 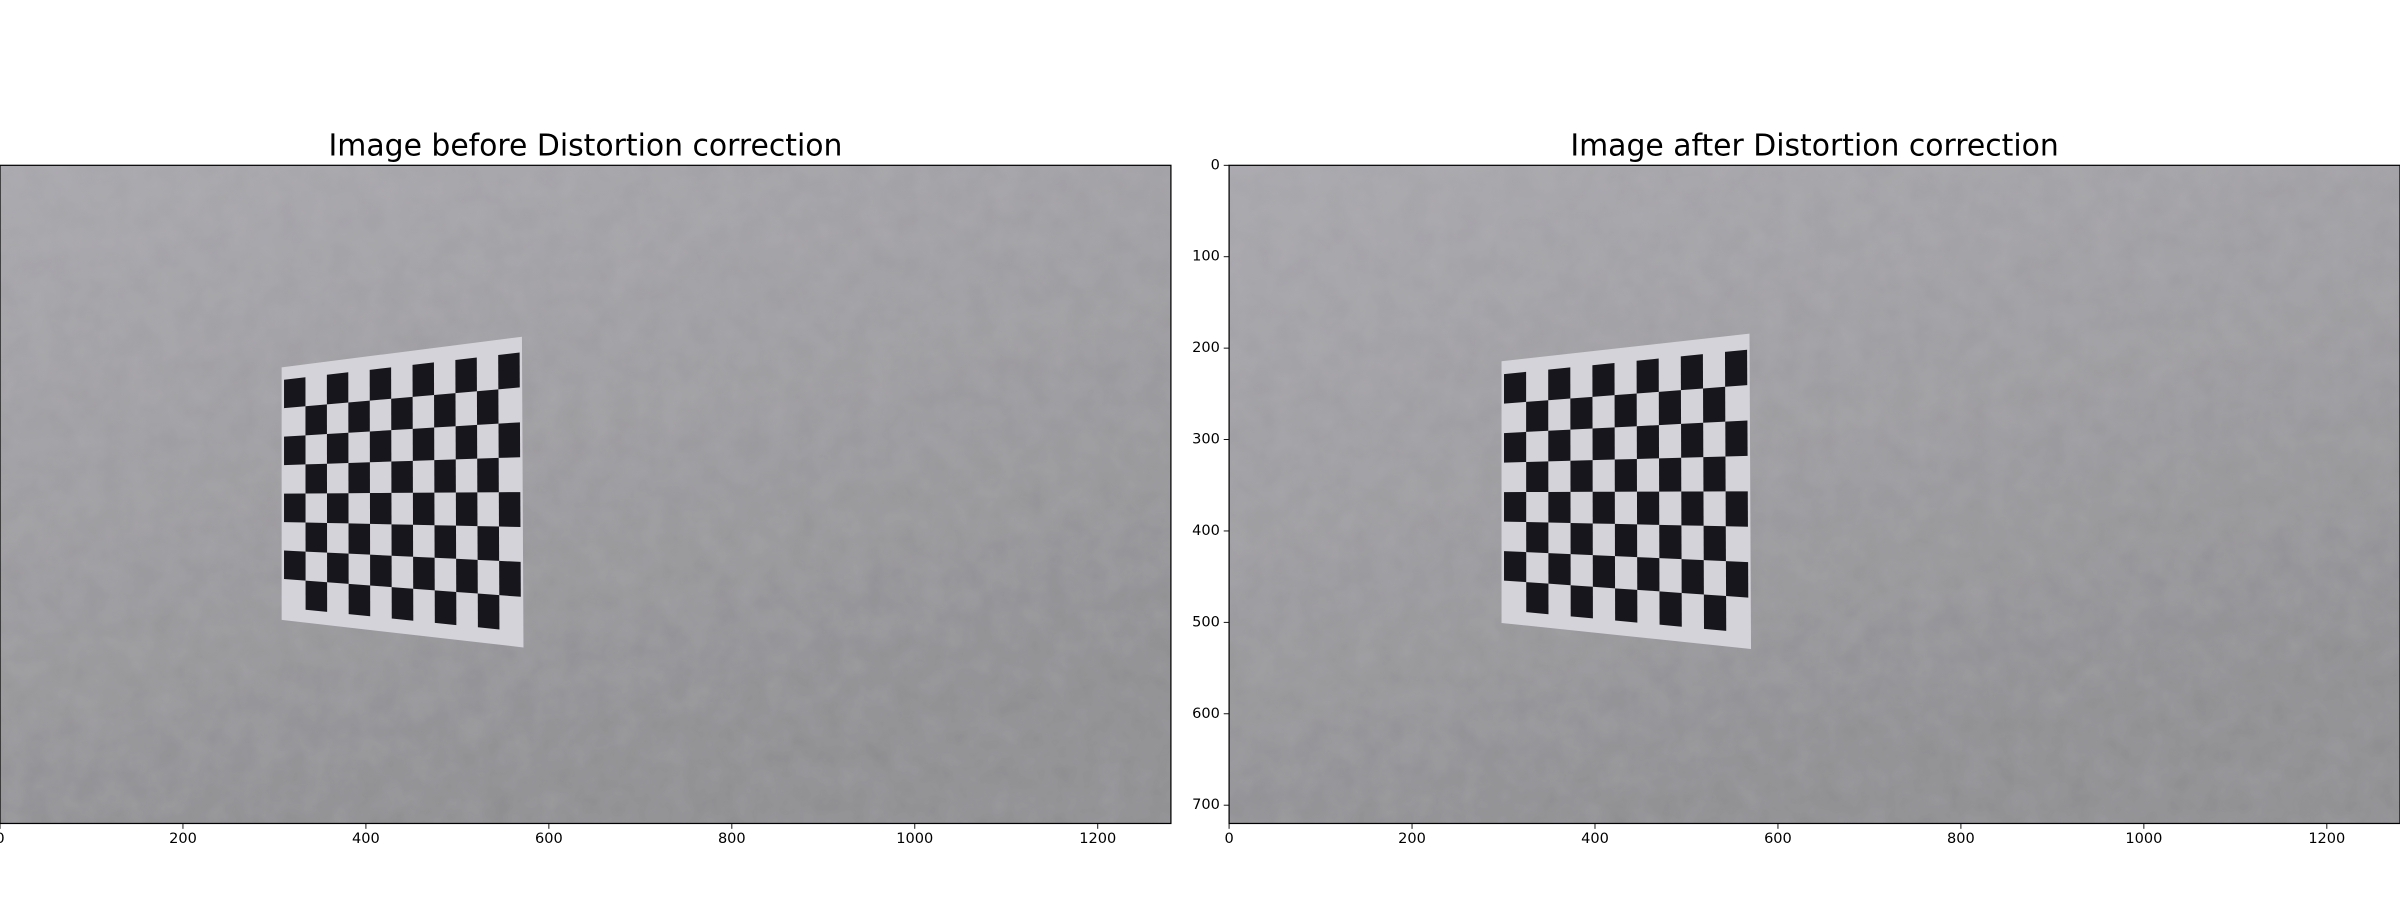 What do you see at coordinates (2326, 839) in the screenshot?
I see `x-tick-label: 1200` at bounding box center [2326, 839].